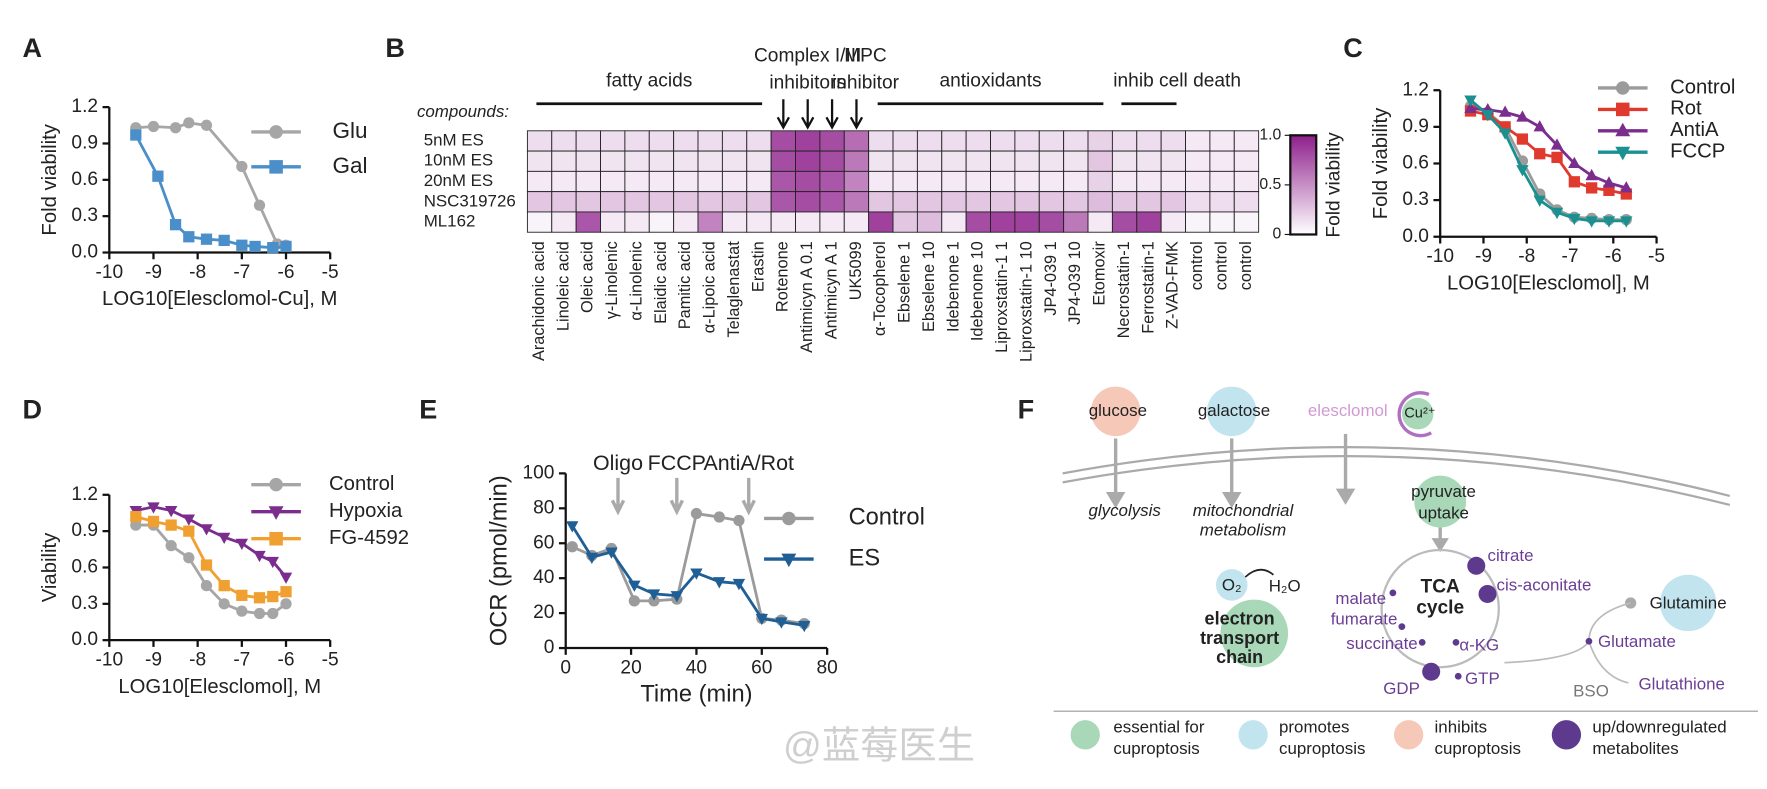 The height and width of the screenshot is (789, 1767). What do you see at coordinates (565, 667) in the screenshot?
I see `x-tick-label: 0` at bounding box center [565, 667].